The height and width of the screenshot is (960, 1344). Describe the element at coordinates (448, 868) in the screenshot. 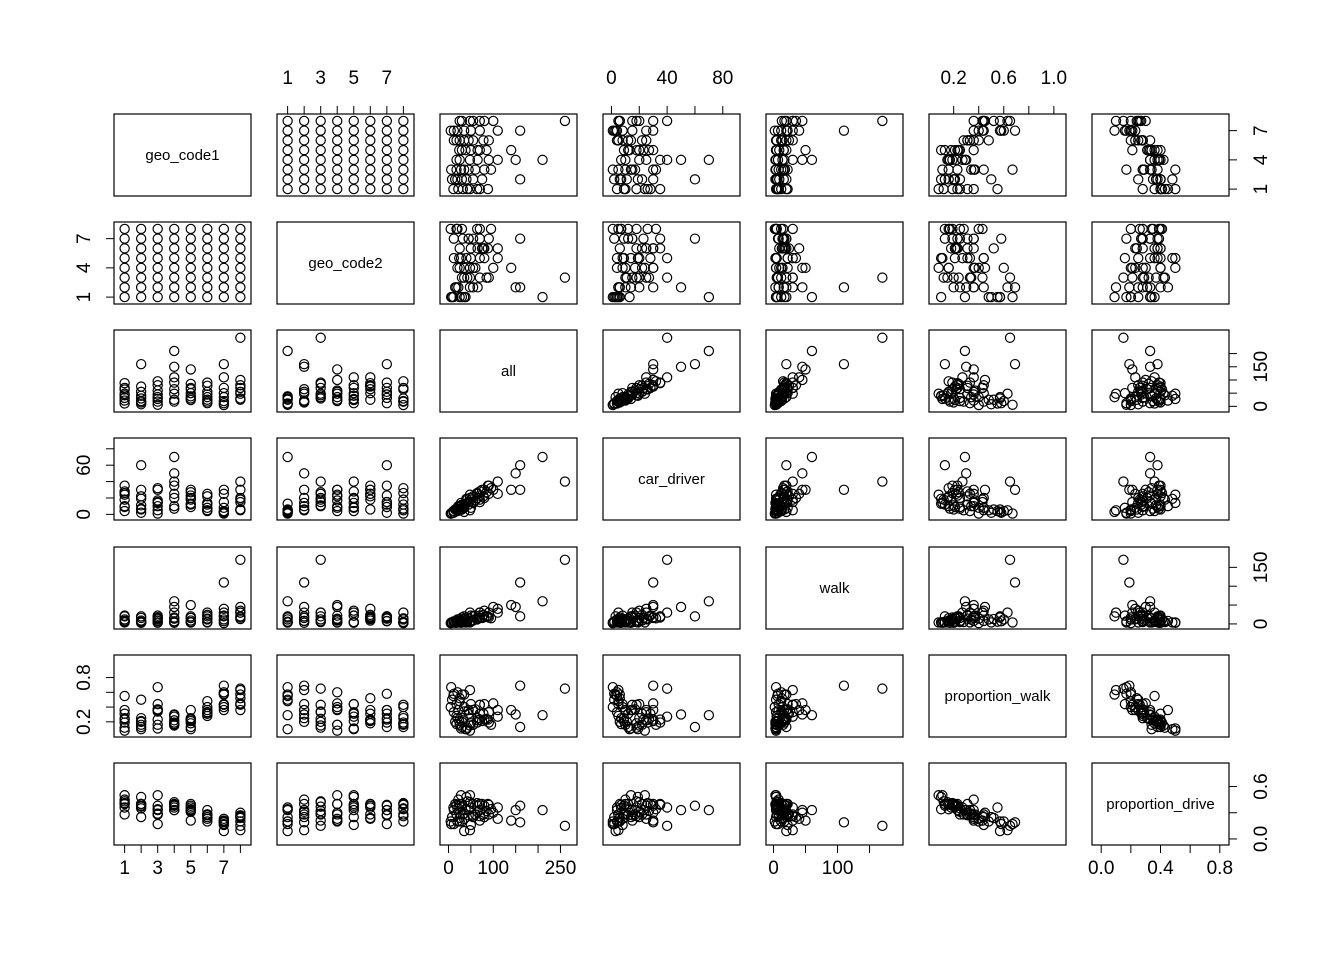

I see `tick-label: 0` at that location.